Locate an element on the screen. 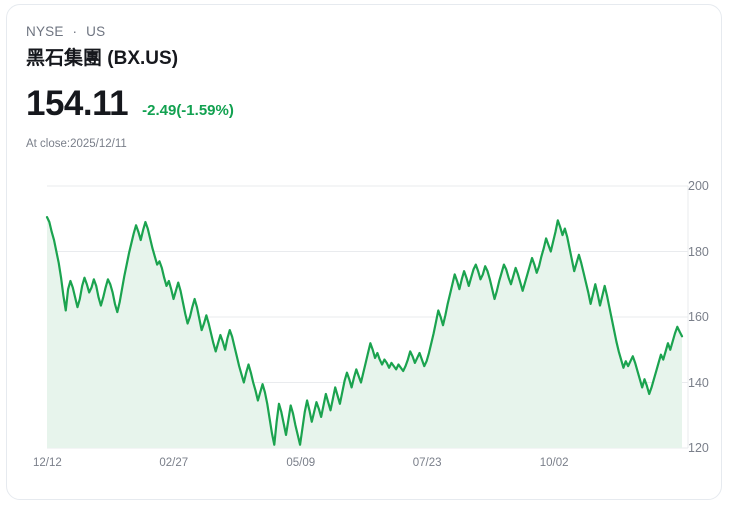 This screenshot has height=513, width=736. price-row: 154.11 -2.49(-1.59%) is located at coordinates (306, 104).